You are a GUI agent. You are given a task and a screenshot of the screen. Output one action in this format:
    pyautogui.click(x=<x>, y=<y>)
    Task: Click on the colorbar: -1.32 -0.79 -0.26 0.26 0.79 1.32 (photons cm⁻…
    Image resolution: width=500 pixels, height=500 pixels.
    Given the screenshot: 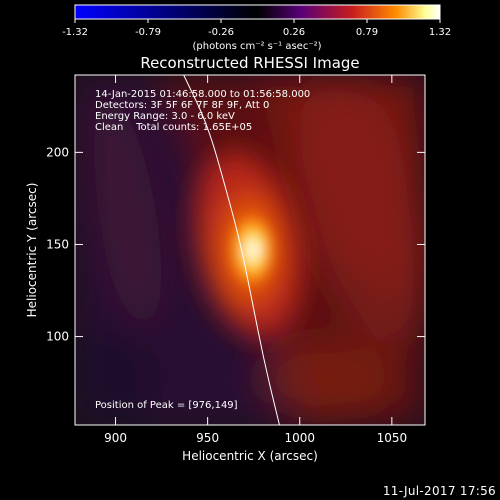 What is the action you would take?
    pyautogui.click(x=256, y=28)
    